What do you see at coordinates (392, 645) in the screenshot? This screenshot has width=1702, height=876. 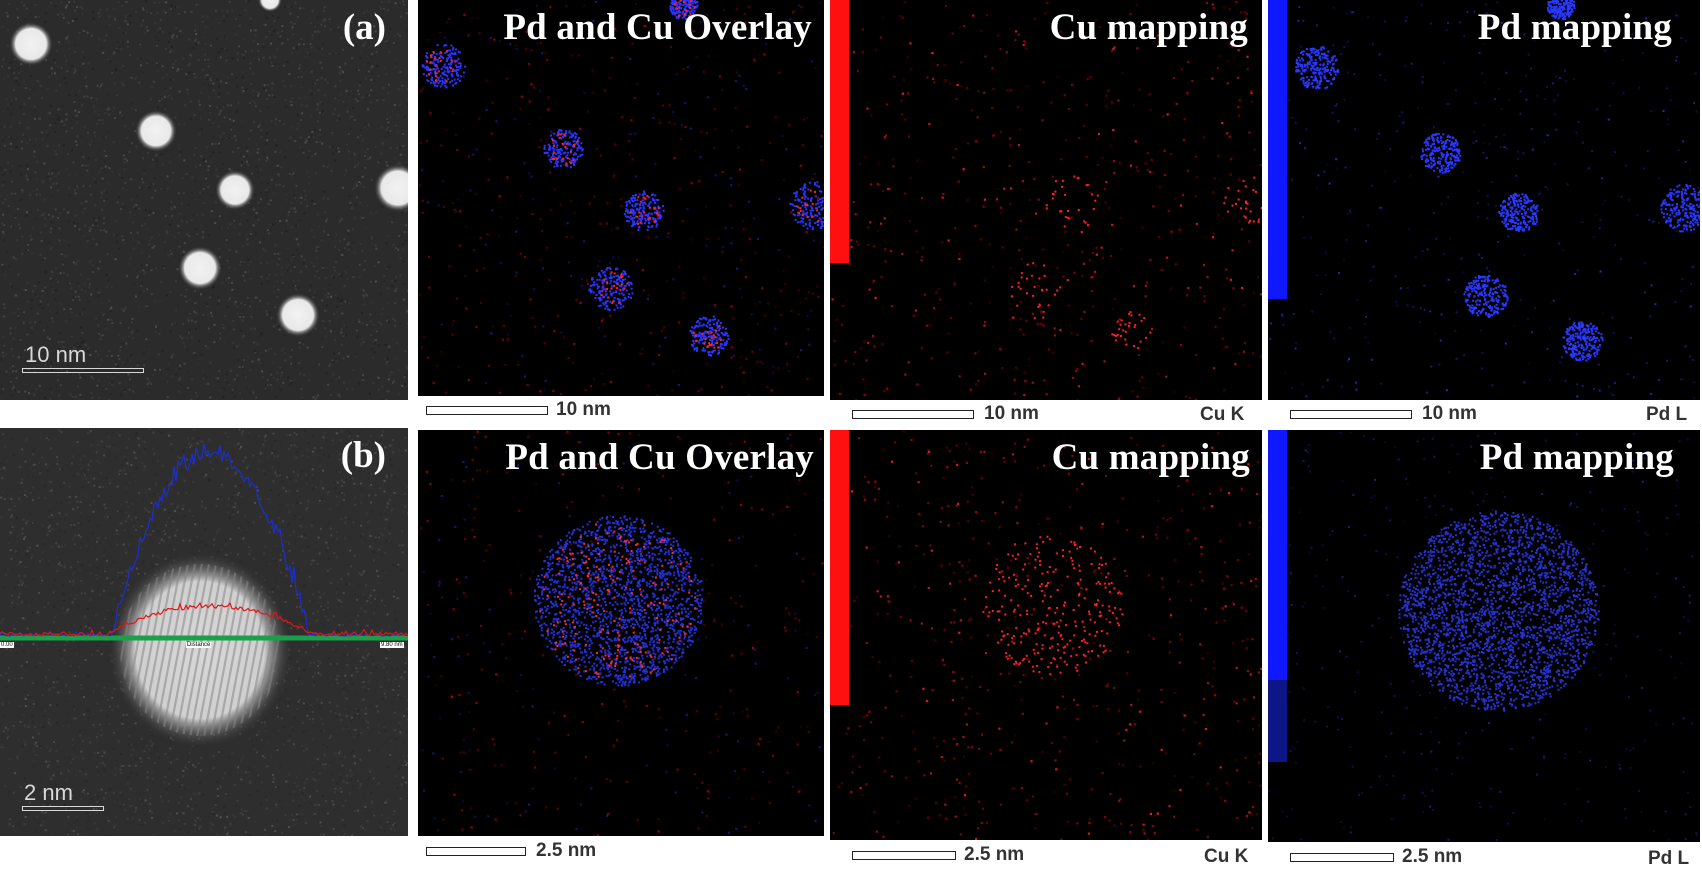 I see `line-profile-end-label: 9.80 nm` at bounding box center [392, 645].